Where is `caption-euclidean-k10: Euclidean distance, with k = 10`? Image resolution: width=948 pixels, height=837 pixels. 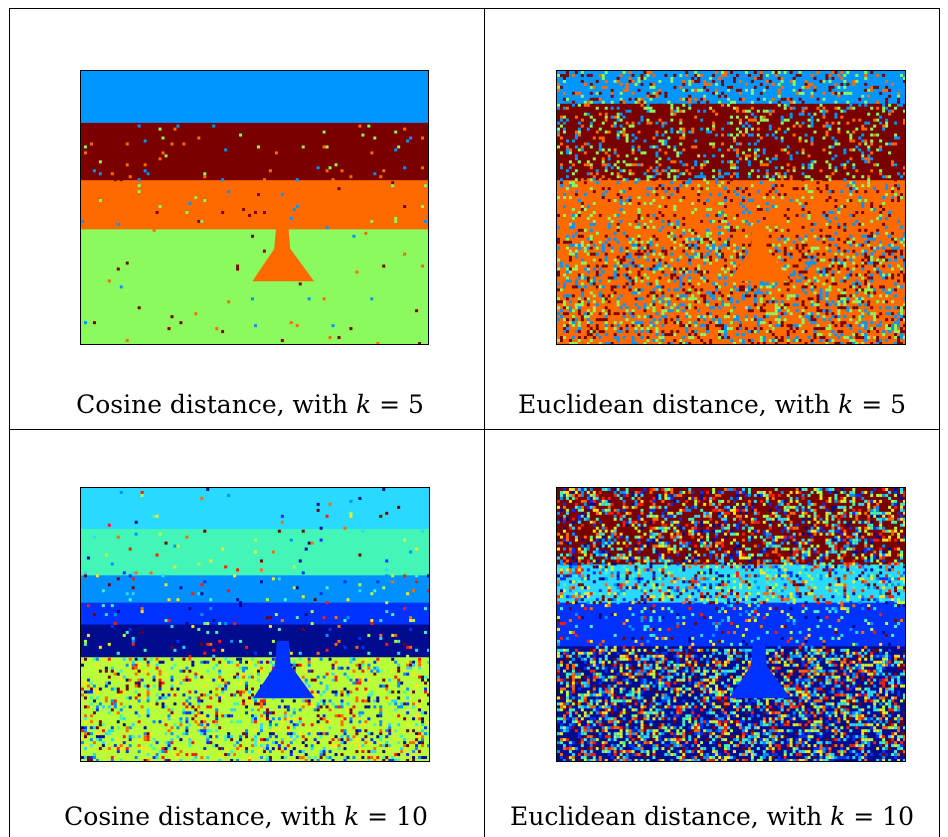
caption-euclidean-k10: Euclidean distance, with k = 10 is located at coordinates (712, 816).